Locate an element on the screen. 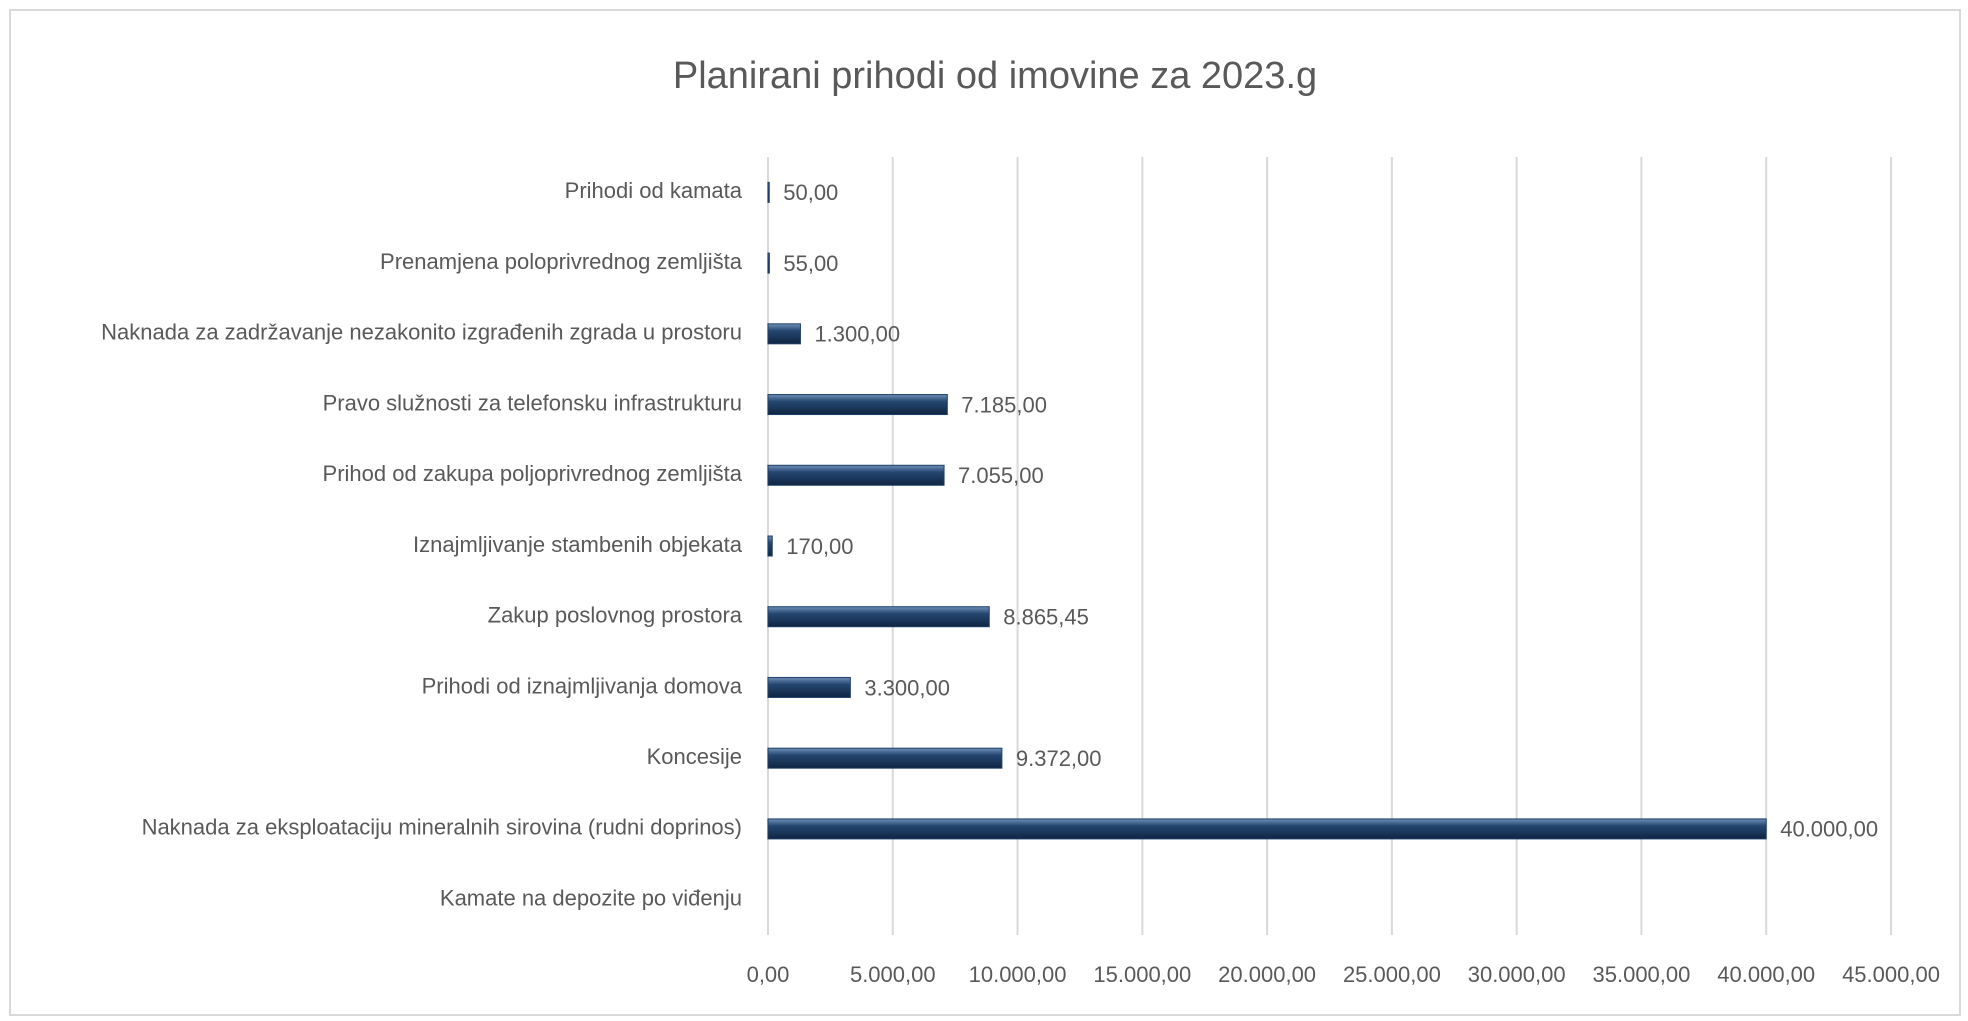 Image resolution: width=1968 pixels, height=1021 pixels. x-tick-label: 35.000,00 is located at coordinates (1642, 974).